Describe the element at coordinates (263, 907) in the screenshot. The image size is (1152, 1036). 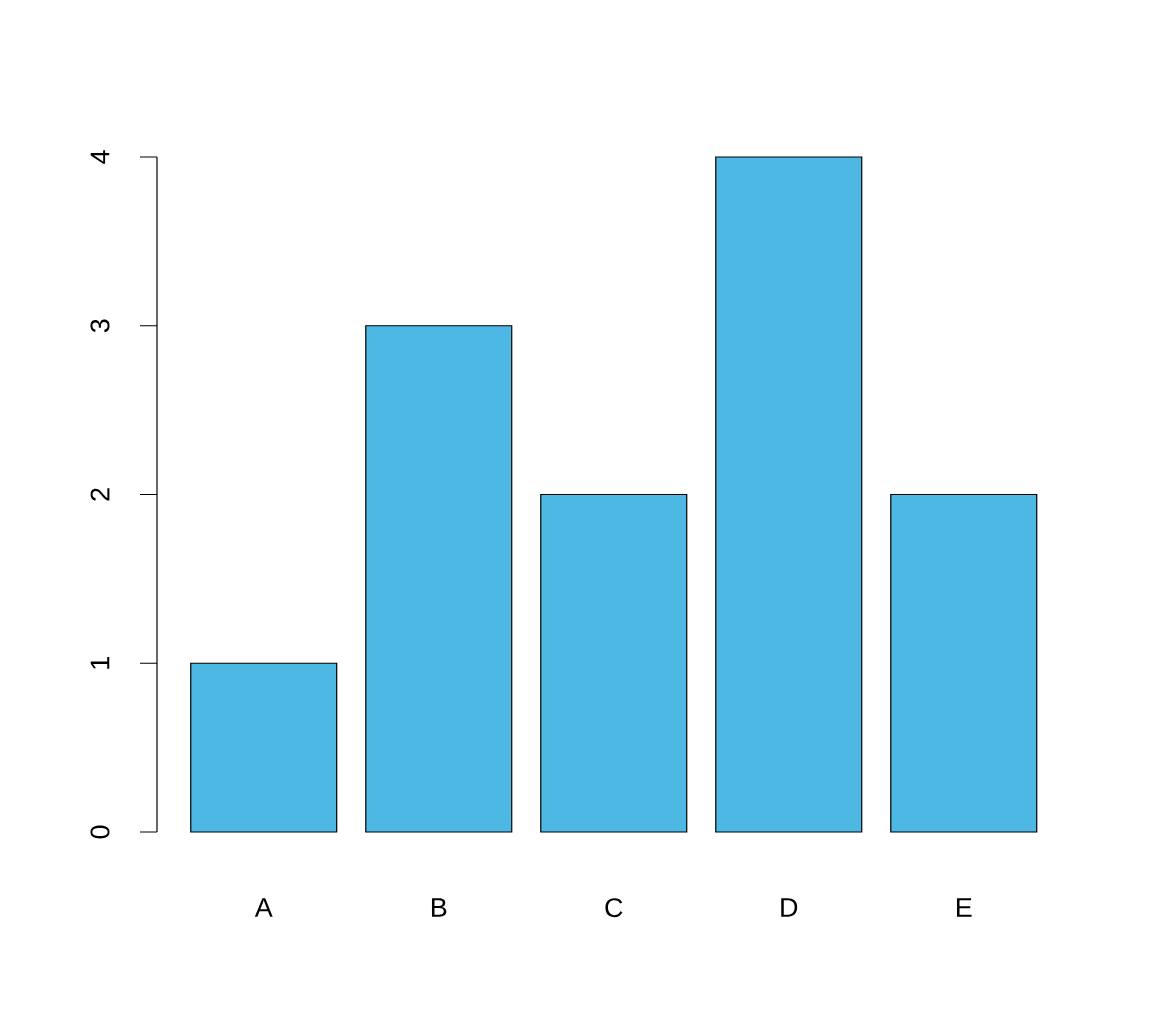
I see `x-tick-label: A` at that location.